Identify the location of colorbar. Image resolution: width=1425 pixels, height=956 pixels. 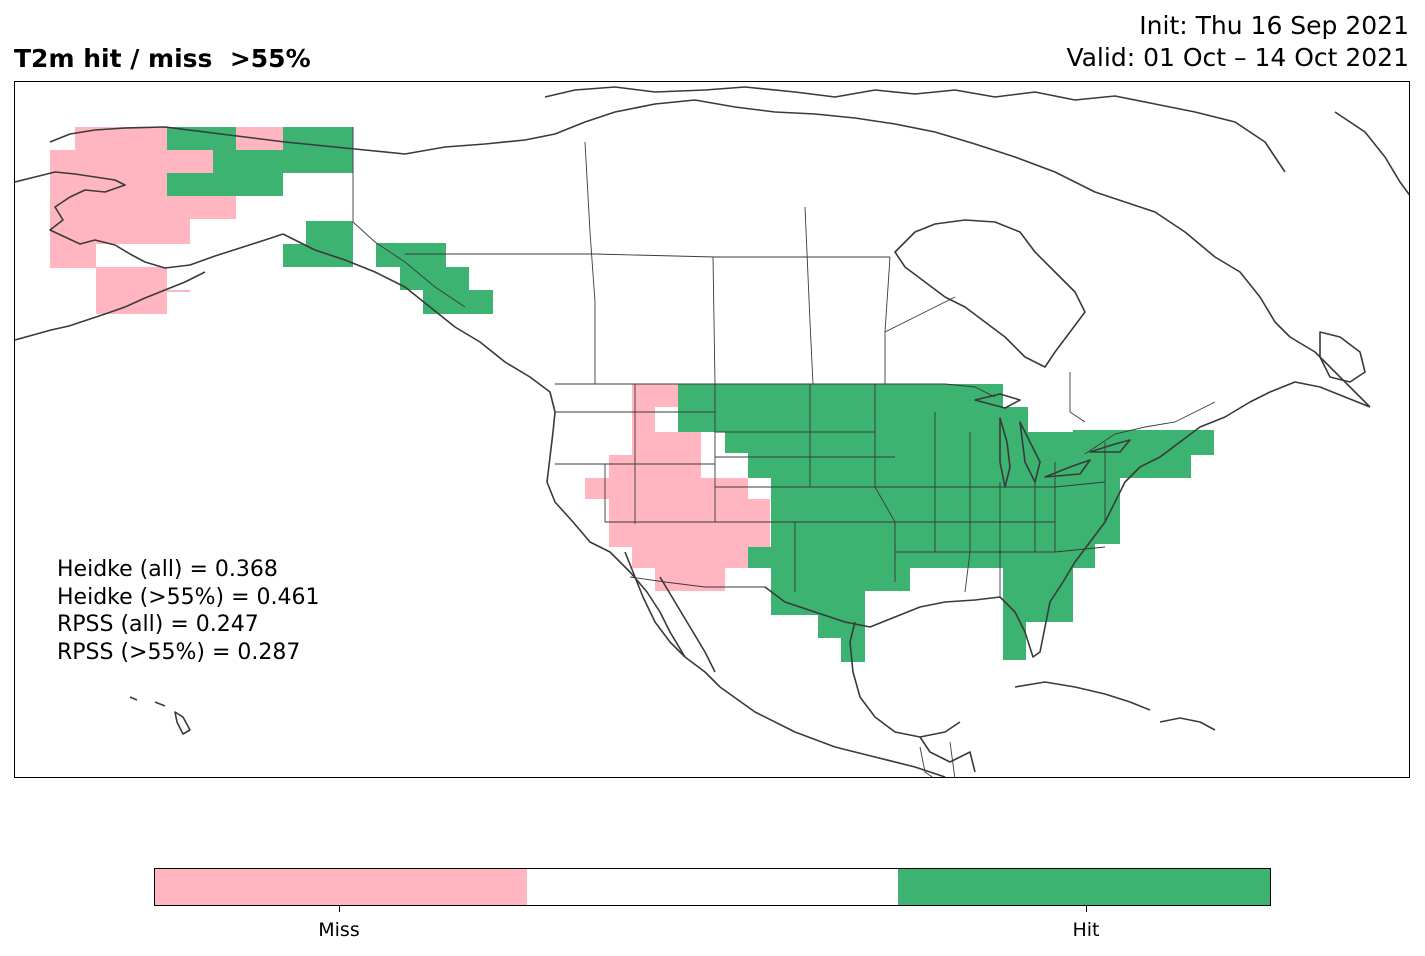
(712, 887).